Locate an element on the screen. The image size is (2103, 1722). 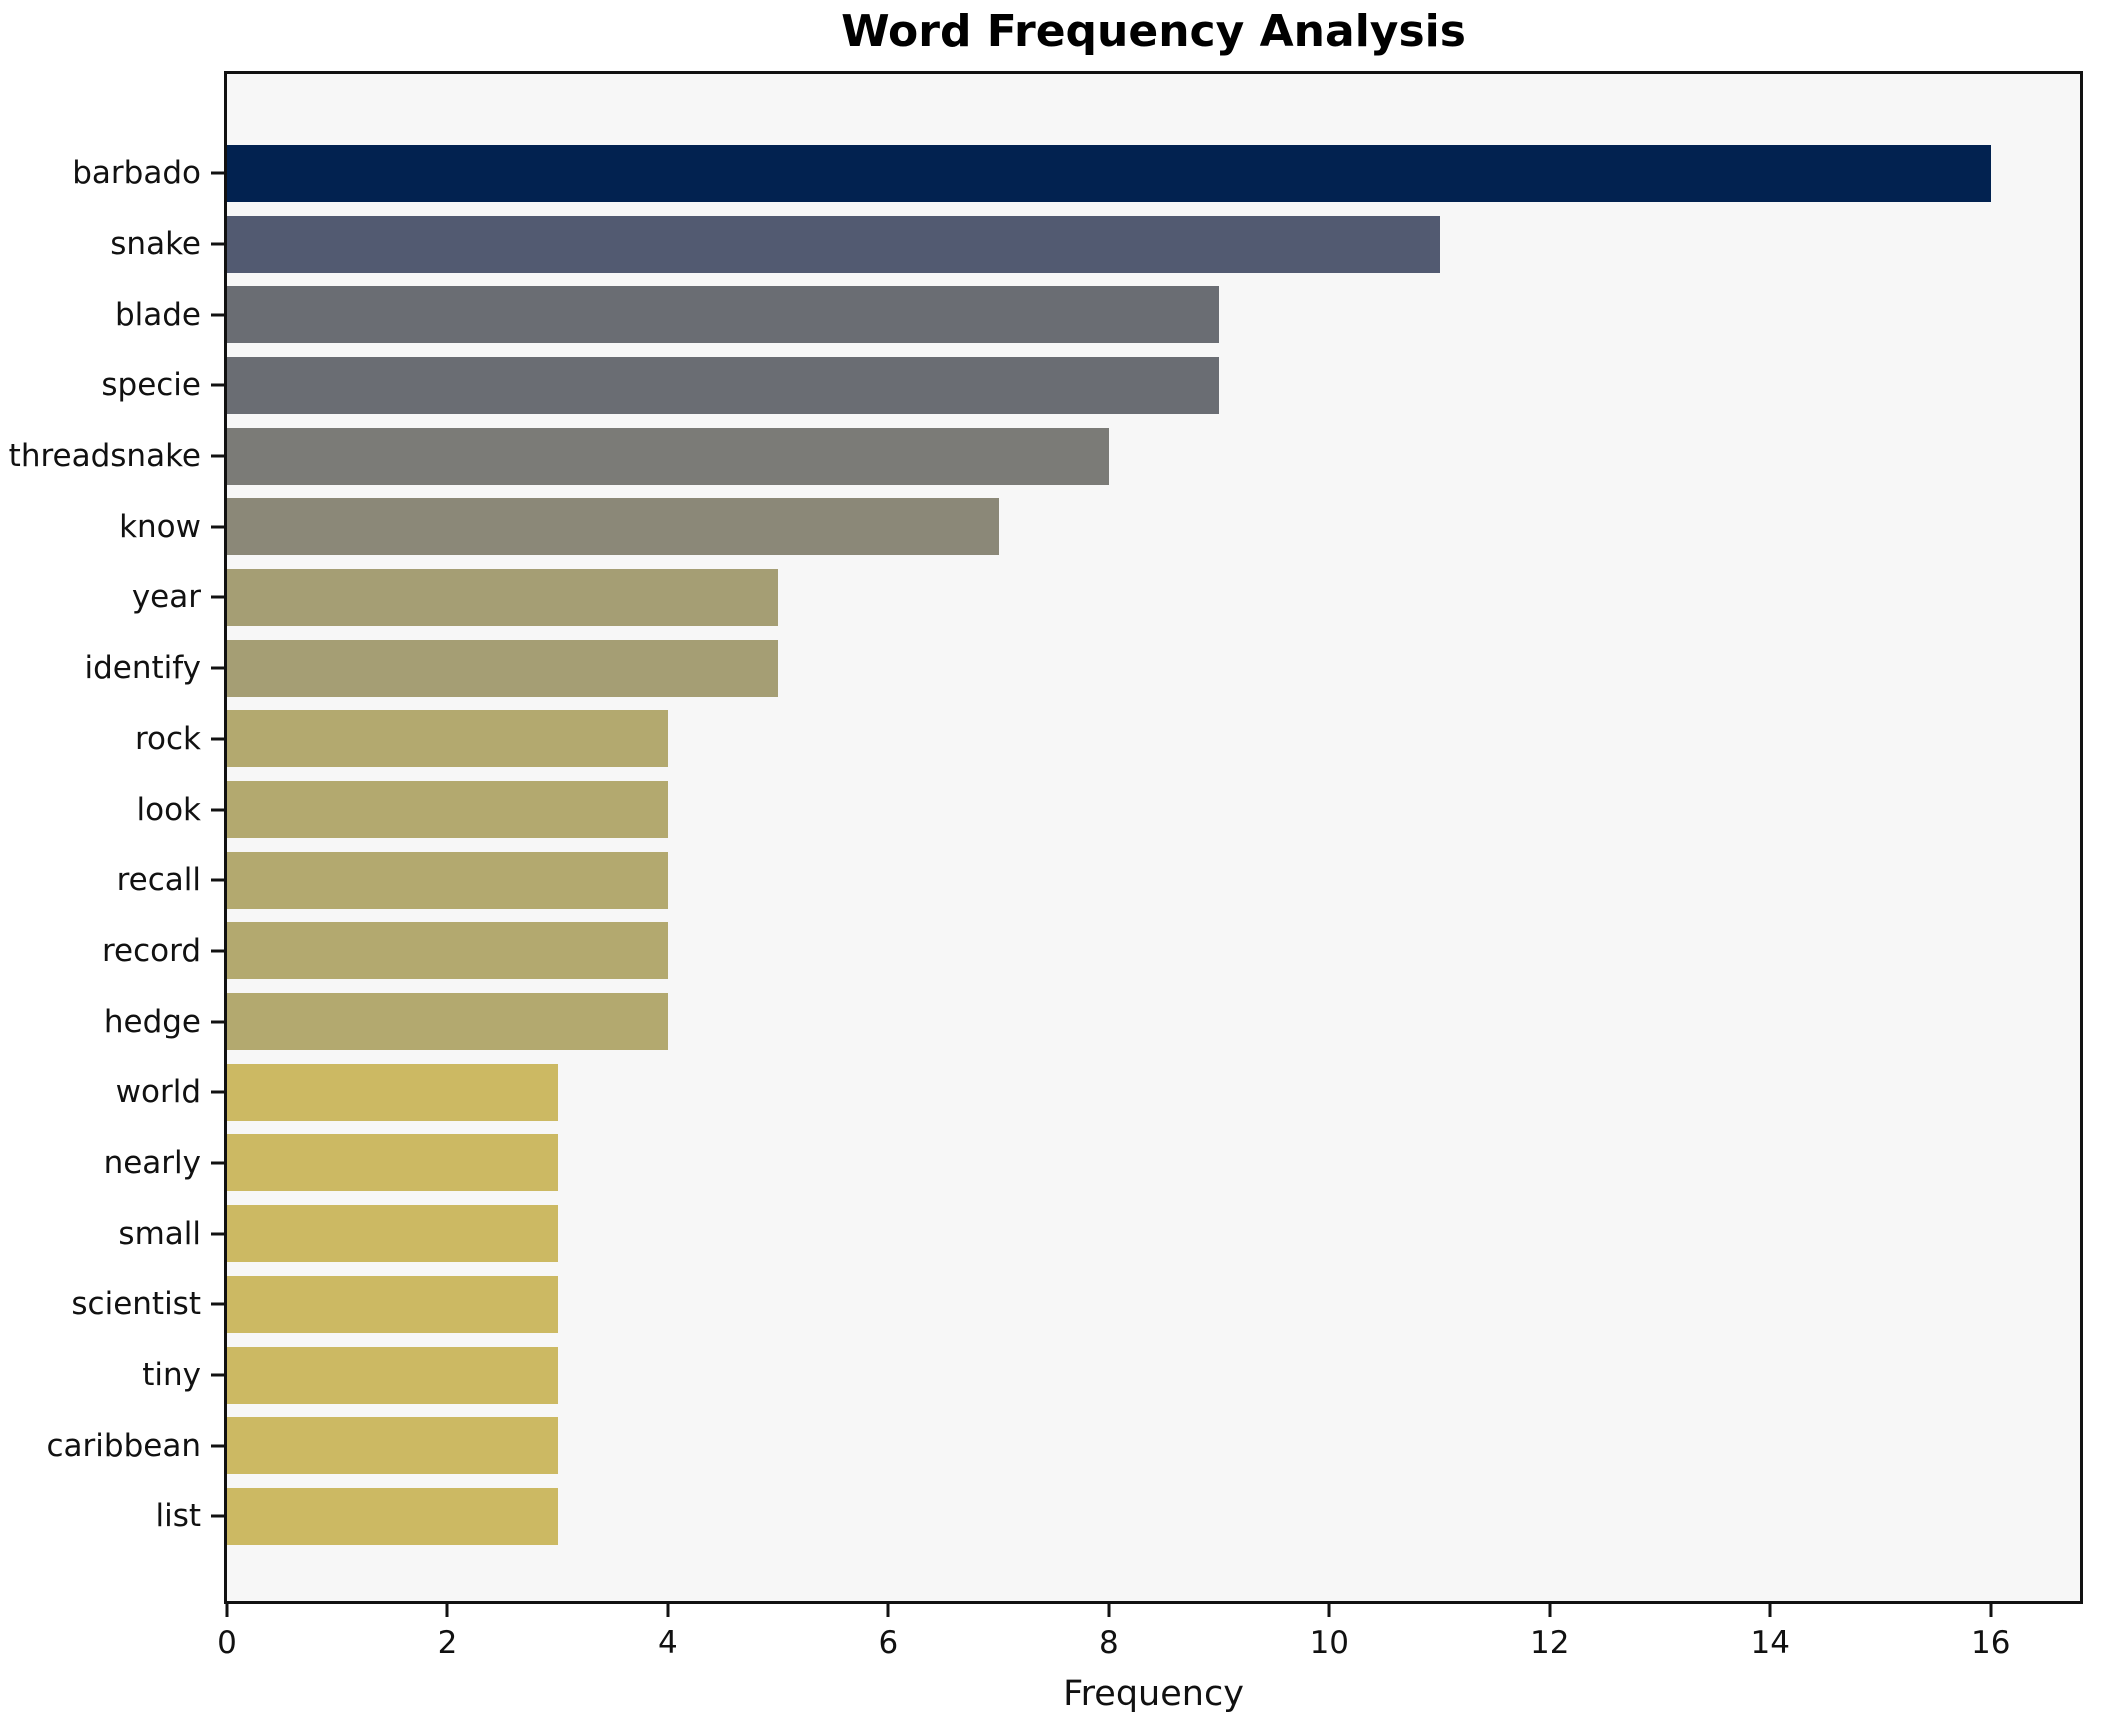
bar-list is located at coordinates (392, 1516).